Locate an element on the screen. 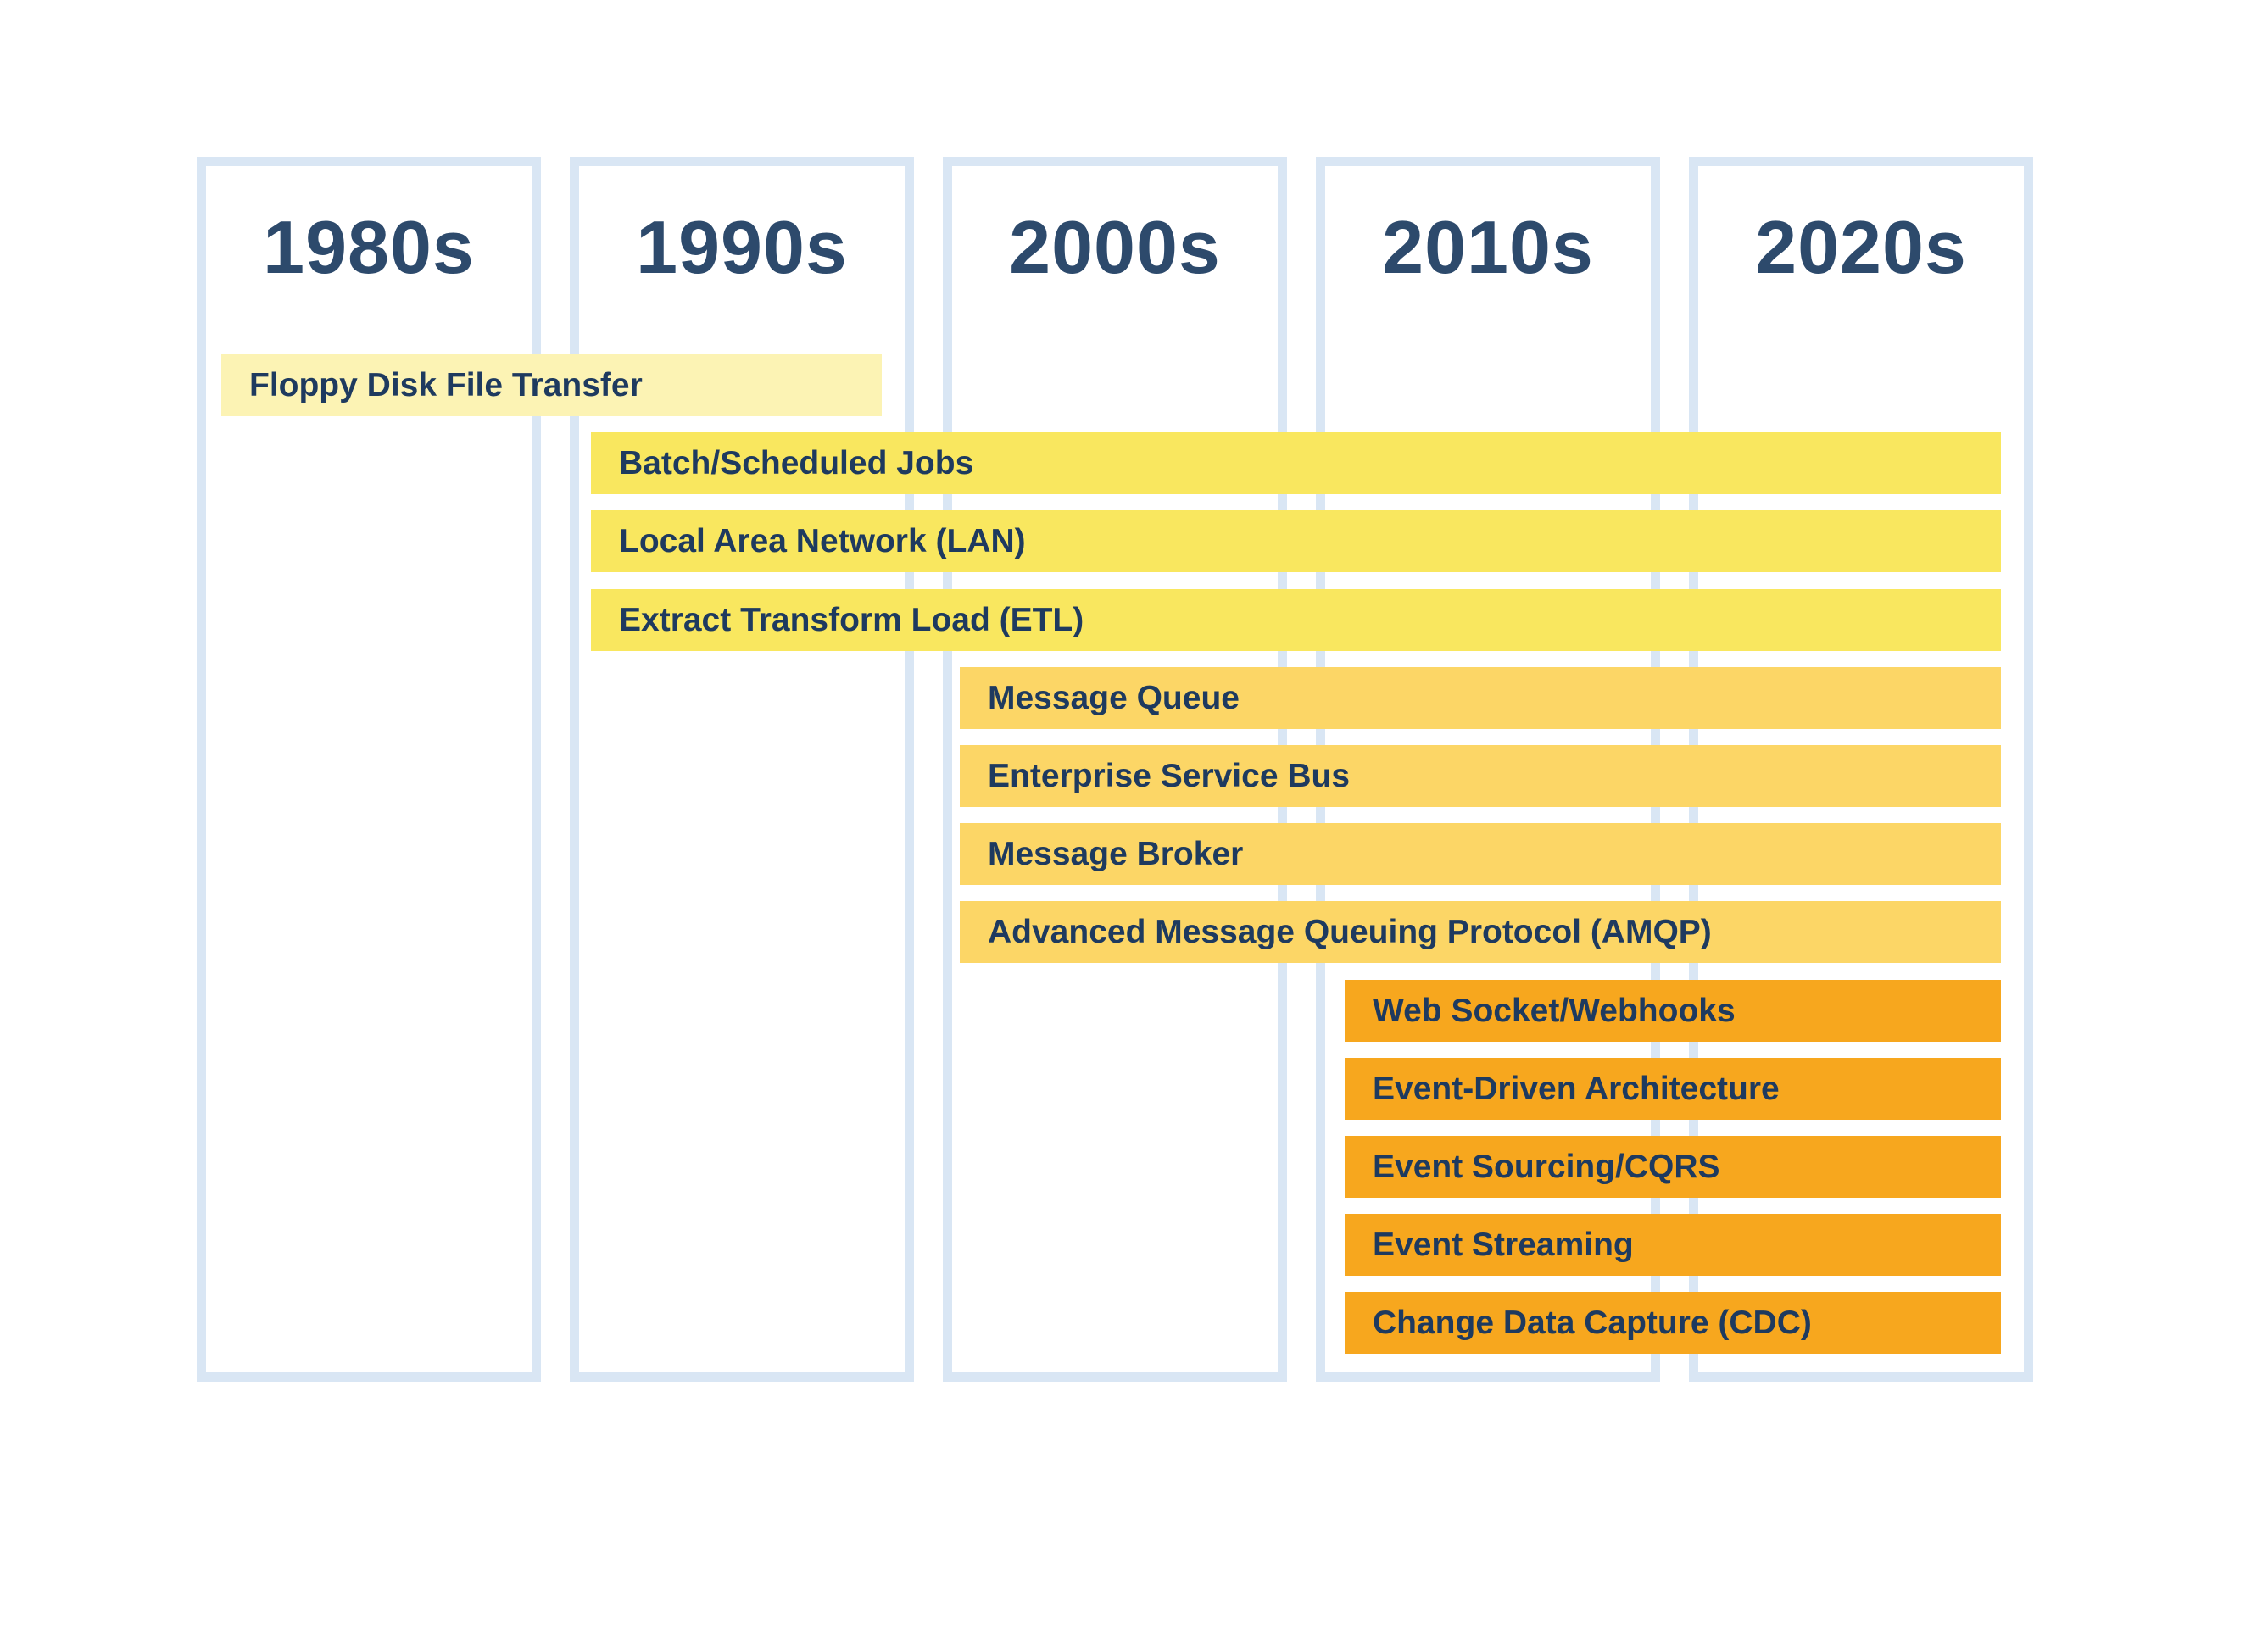 This screenshot has width=2268, height=1647. timeline-bar-label: Enterprise Service Bus is located at coordinates (1169, 775).